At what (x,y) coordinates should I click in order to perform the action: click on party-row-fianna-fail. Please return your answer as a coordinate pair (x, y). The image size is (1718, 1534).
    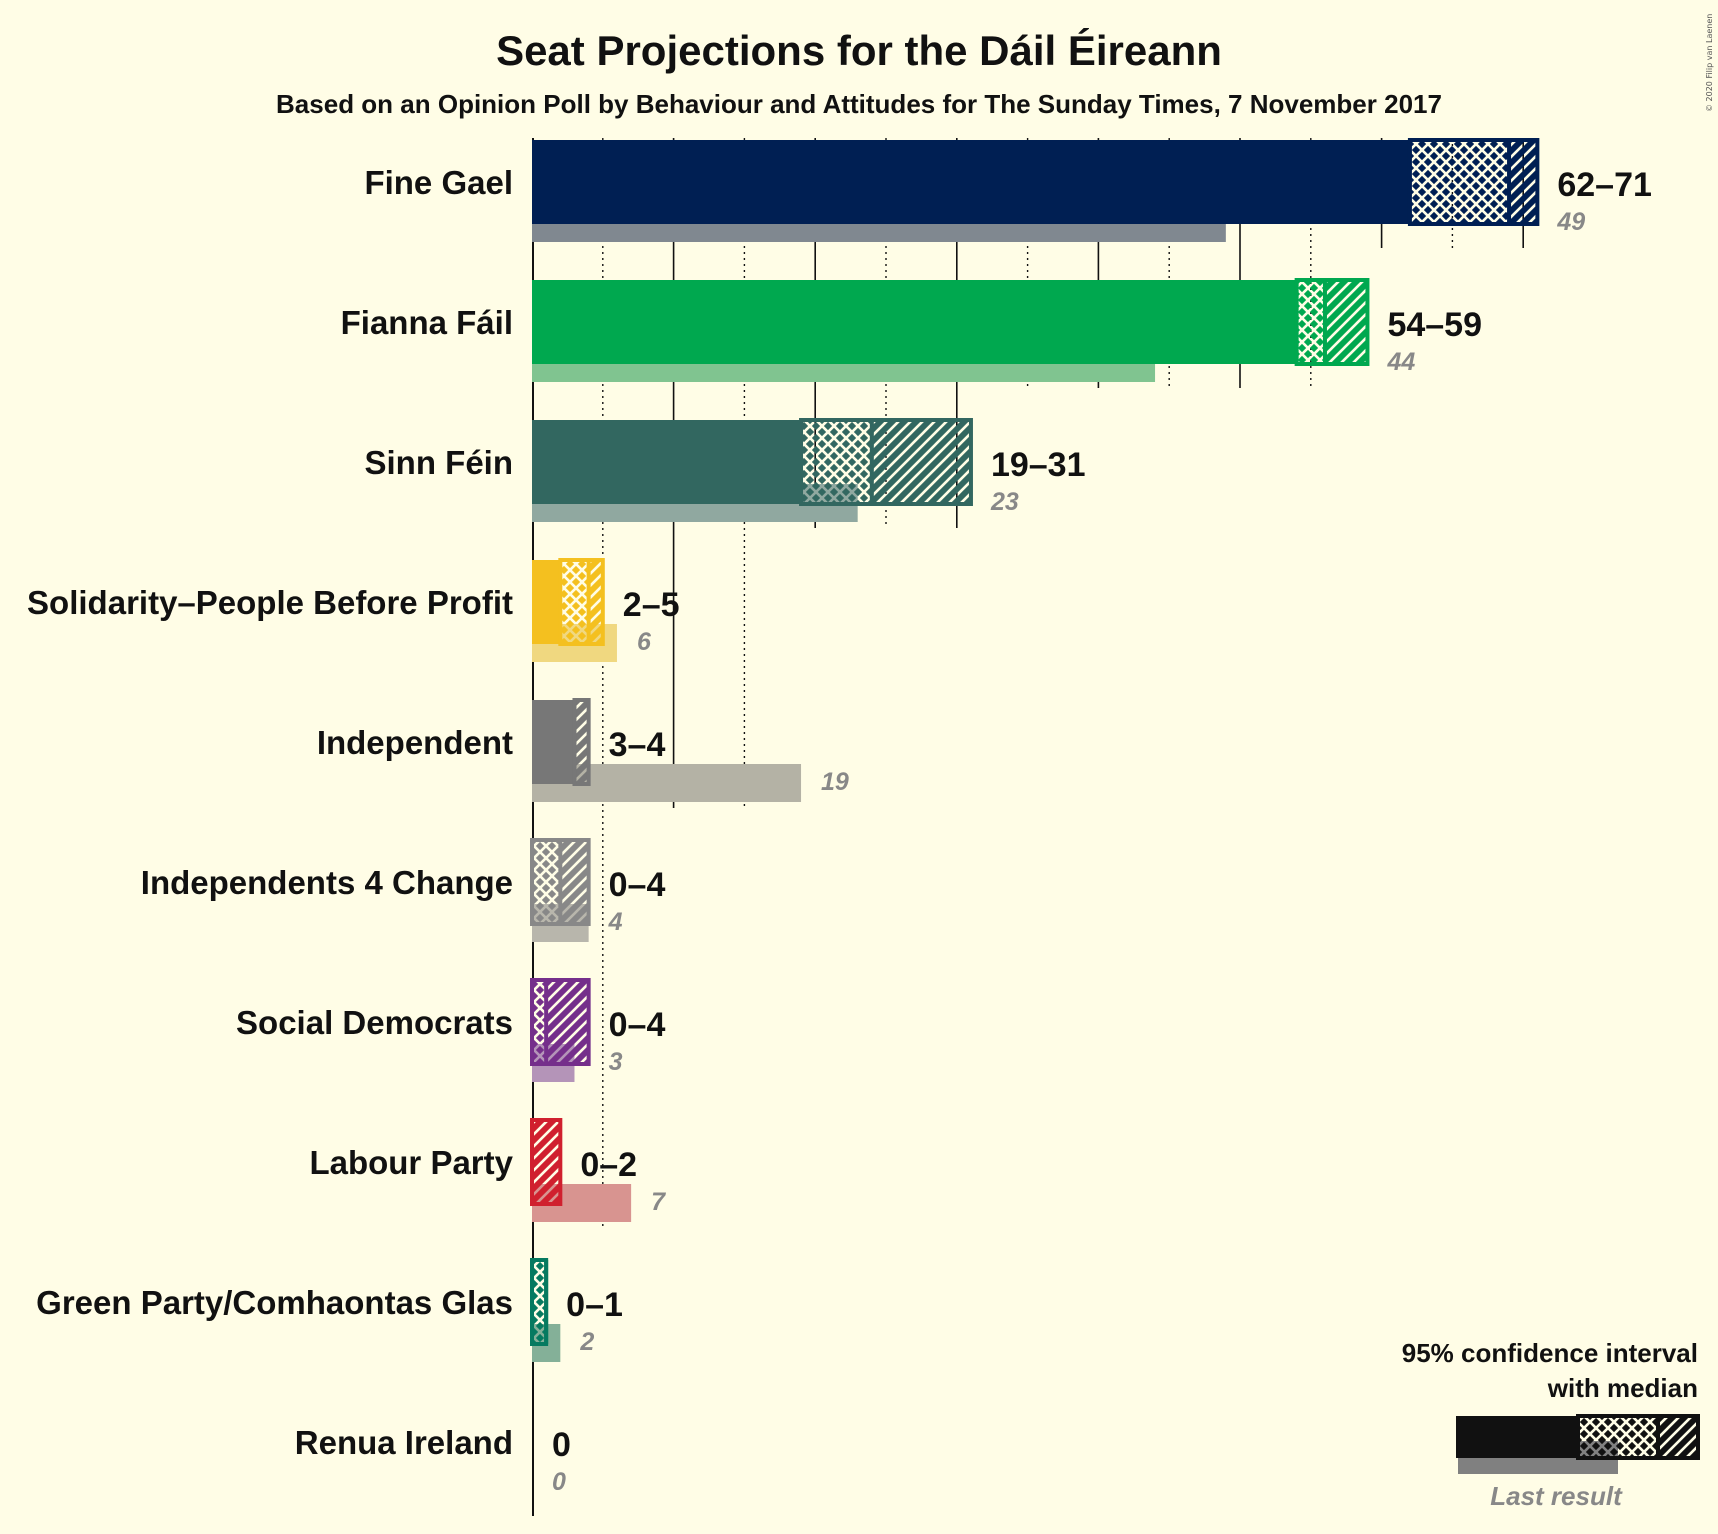
    Looking at the image, I should click on (951, 330).